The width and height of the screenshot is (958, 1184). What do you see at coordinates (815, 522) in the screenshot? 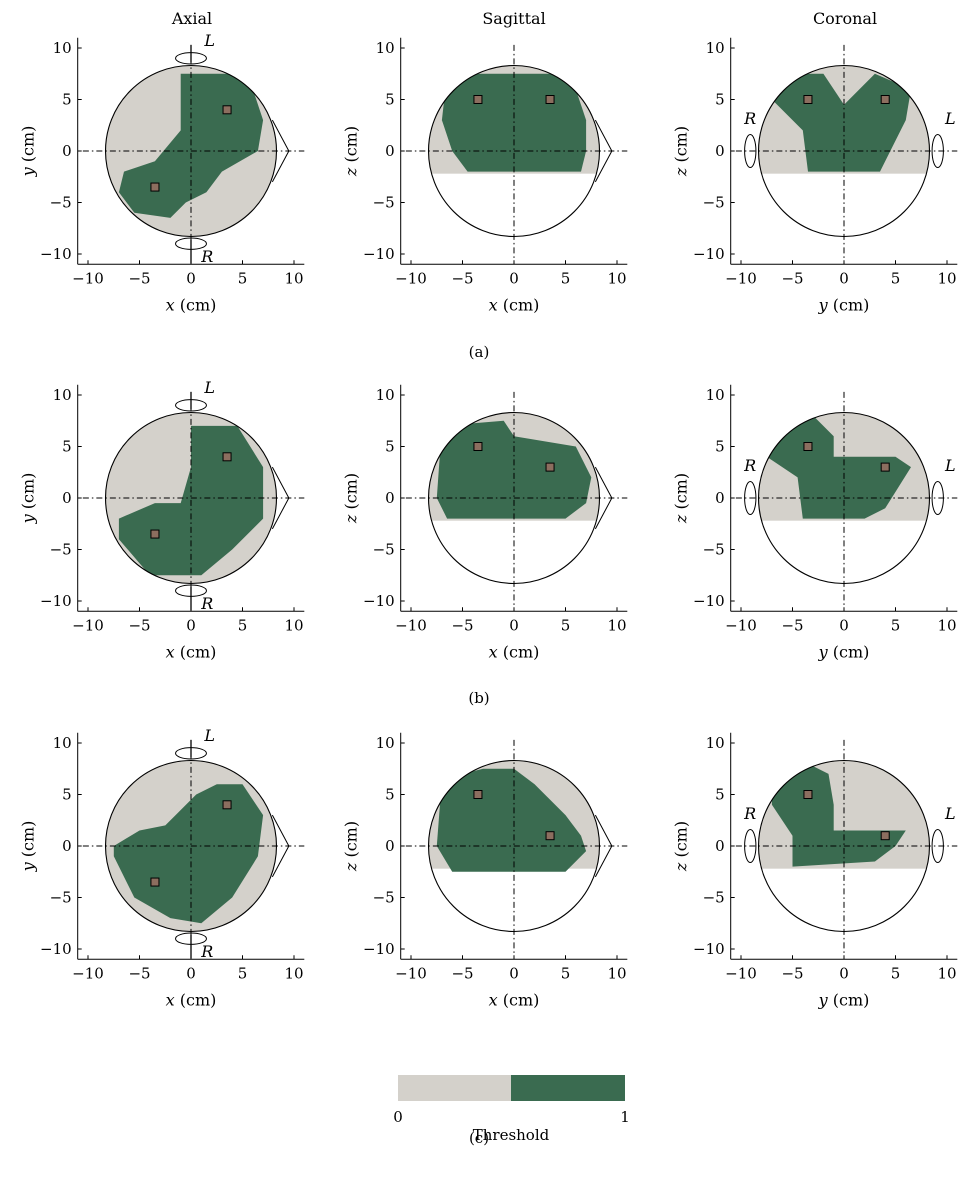
I see `plot-coronal-b: R L −10 −5 0 5 10 −10 −5 0 5 10 y (cm) z (cm)` at bounding box center [815, 522].